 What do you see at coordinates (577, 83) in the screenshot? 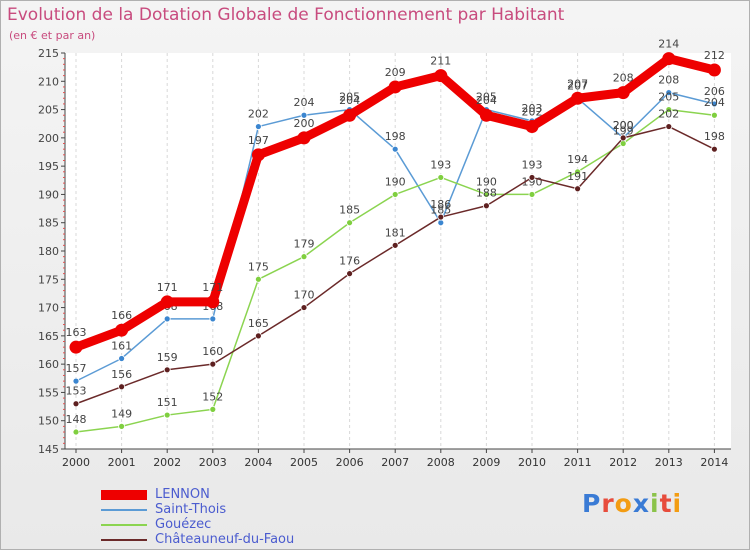
I see `data-label: 207` at bounding box center [577, 83].